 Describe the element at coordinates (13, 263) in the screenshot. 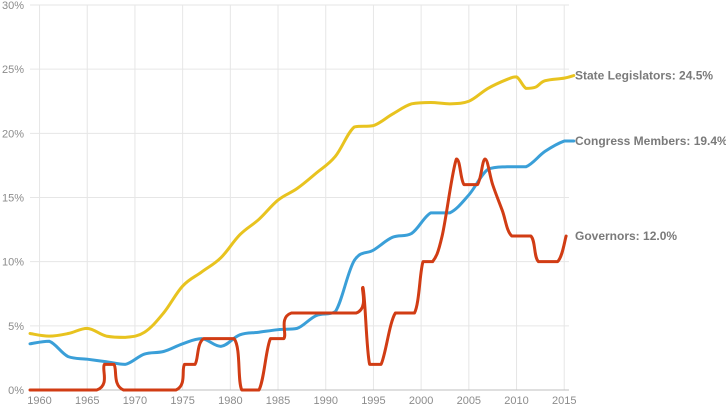

I see `y-tick-label: 10%` at that location.